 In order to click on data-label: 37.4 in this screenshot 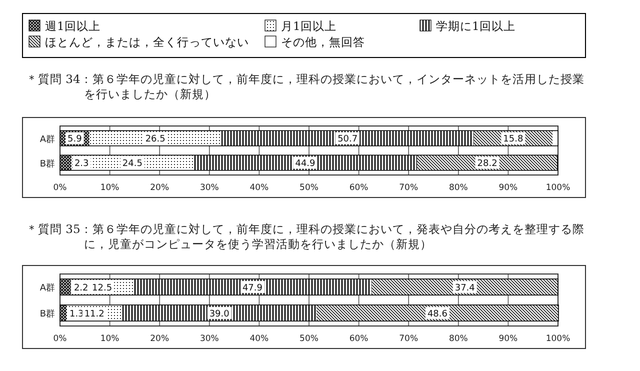, I will do `click(465, 288)`.